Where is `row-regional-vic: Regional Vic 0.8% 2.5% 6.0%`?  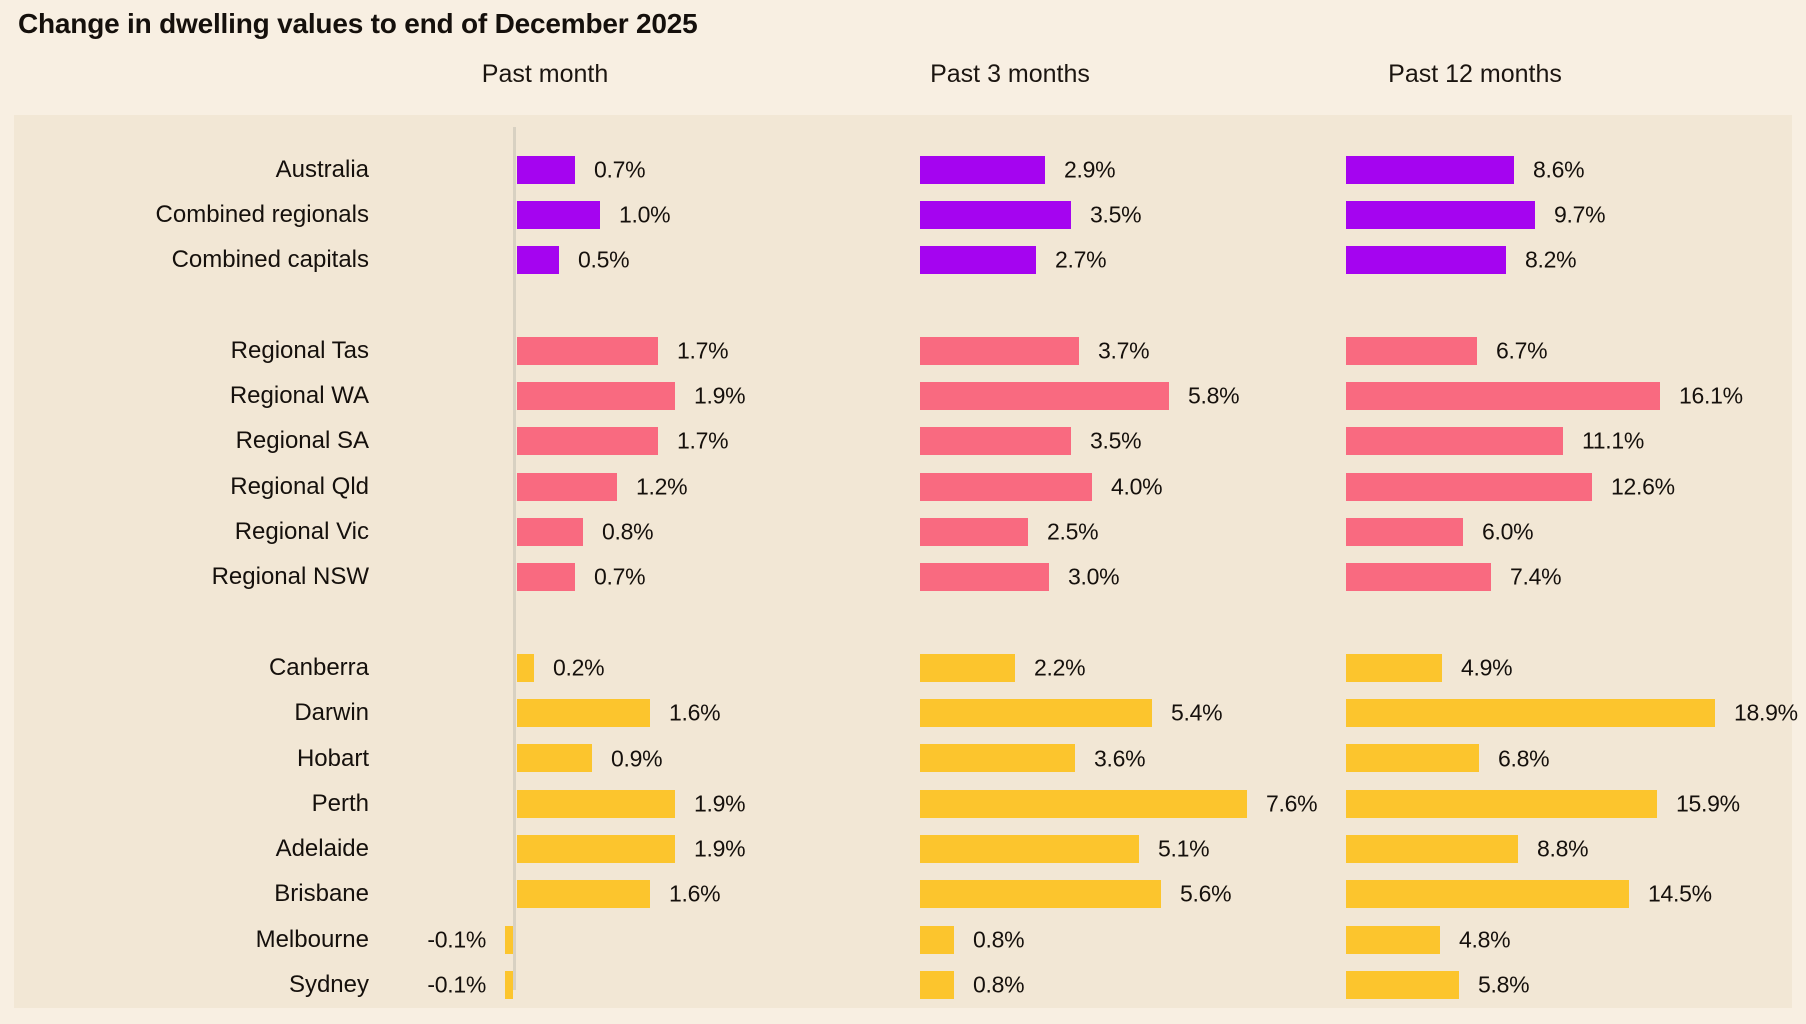
row-regional-vic: Regional Vic 0.8% 2.5% 6.0% is located at coordinates (903, 531).